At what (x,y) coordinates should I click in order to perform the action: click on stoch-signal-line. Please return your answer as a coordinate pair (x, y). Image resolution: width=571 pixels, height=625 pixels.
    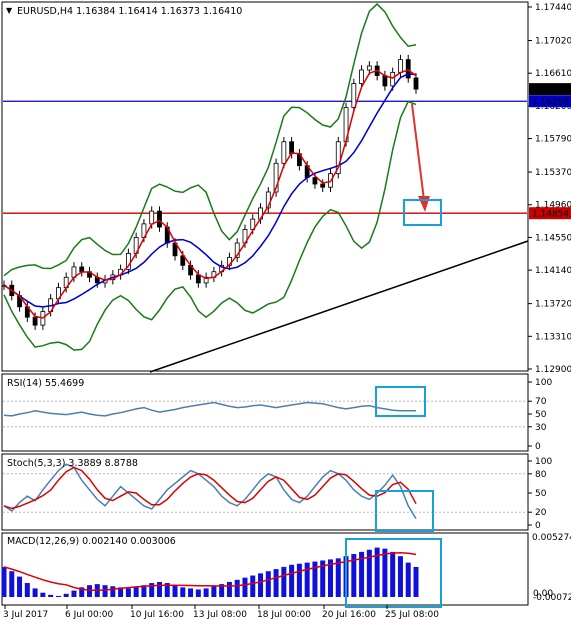
    Looking at the image, I should click on (210, 488).